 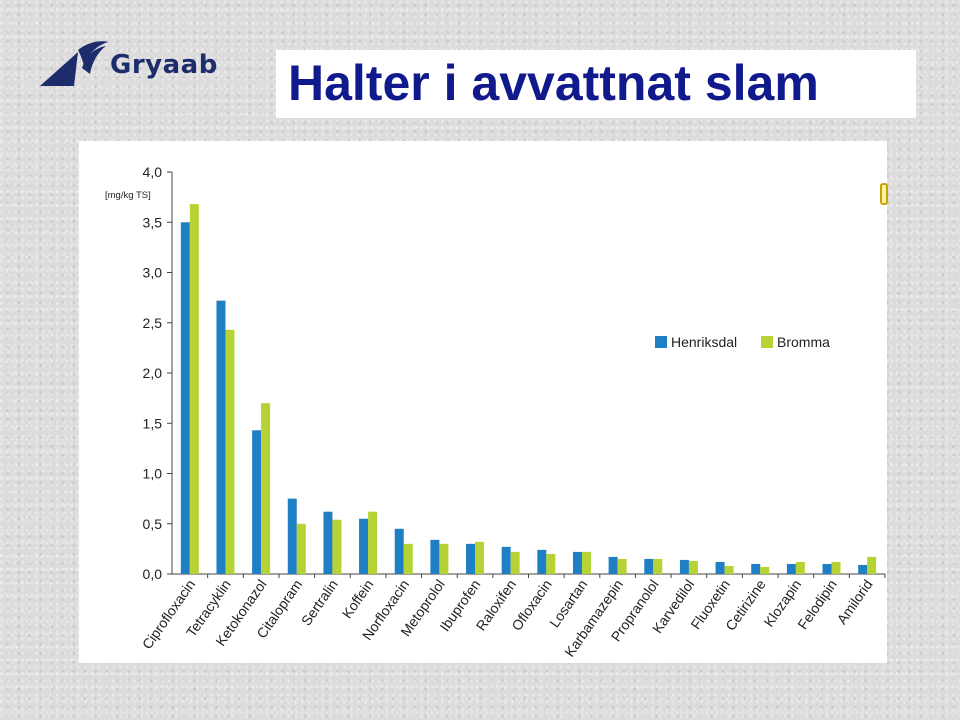 What do you see at coordinates (153, 474) in the screenshot?
I see `y-tick-label: 1,0` at bounding box center [153, 474].